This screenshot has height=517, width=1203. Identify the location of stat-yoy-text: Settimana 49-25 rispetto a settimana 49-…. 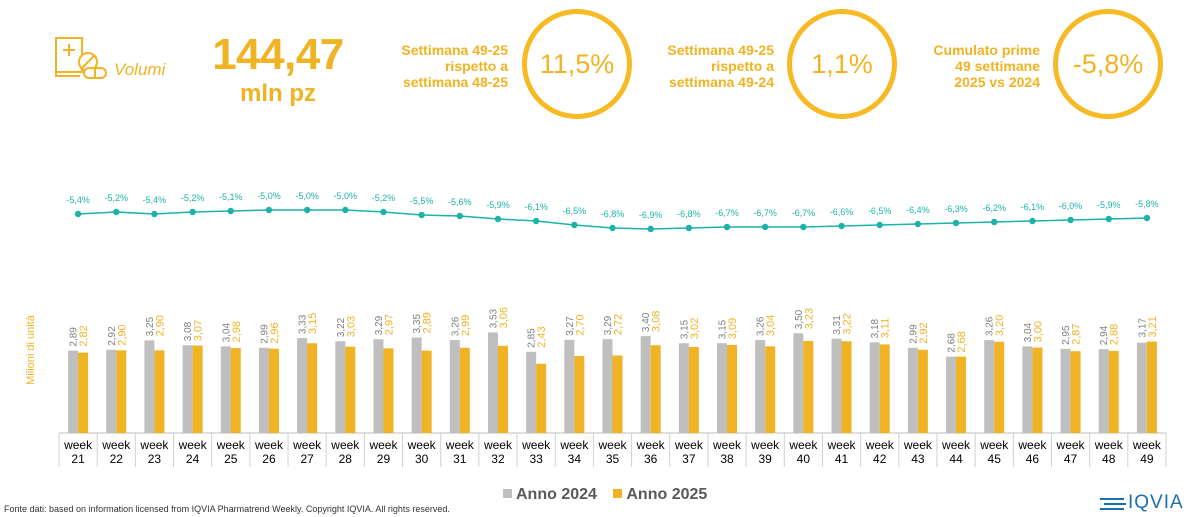
(704, 66).